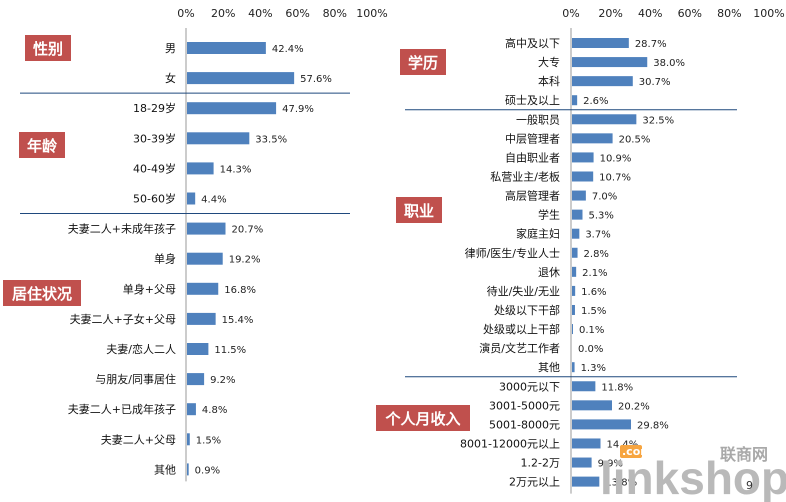 This screenshot has width=786, height=502. What do you see at coordinates (655, 82) in the screenshot?
I see `data-label: 30.7%` at bounding box center [655, 82].